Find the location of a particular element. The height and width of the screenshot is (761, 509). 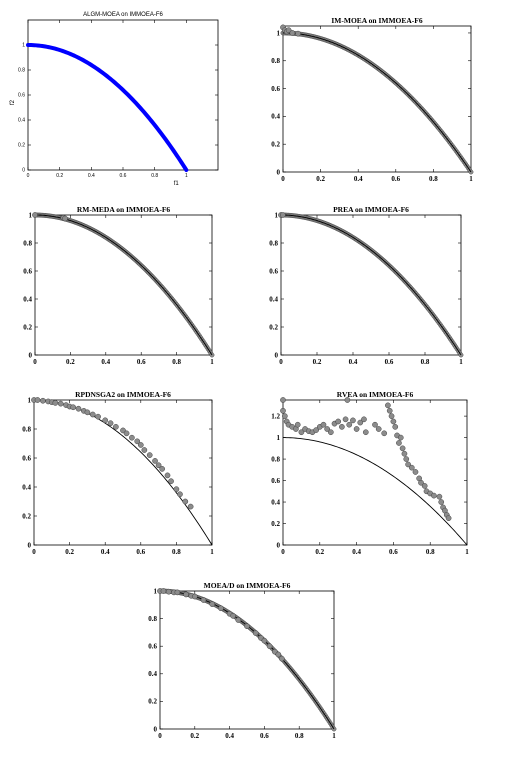

chart-title: ALGM-MOEA on IMMOEA-F6 is located at coordinates (123, 15).